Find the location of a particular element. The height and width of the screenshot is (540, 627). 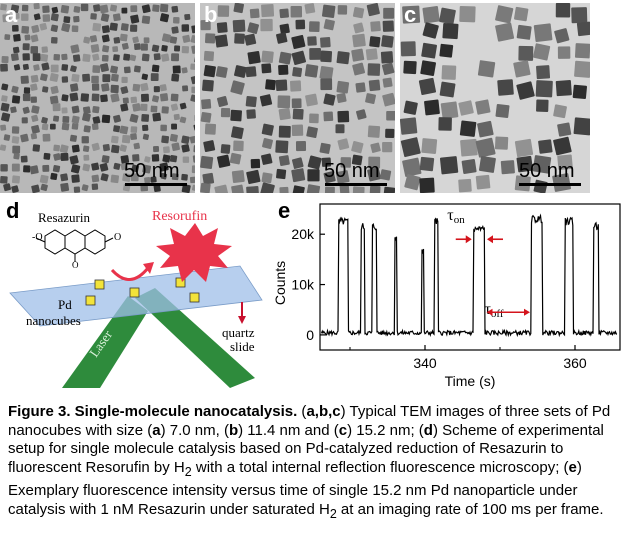

panel-label-c: c is located at coordinates (410, 14).